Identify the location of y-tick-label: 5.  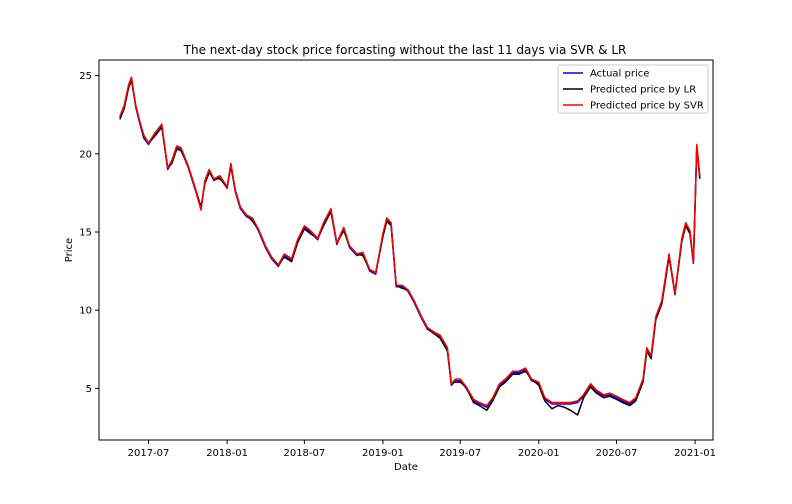
(89, 389).